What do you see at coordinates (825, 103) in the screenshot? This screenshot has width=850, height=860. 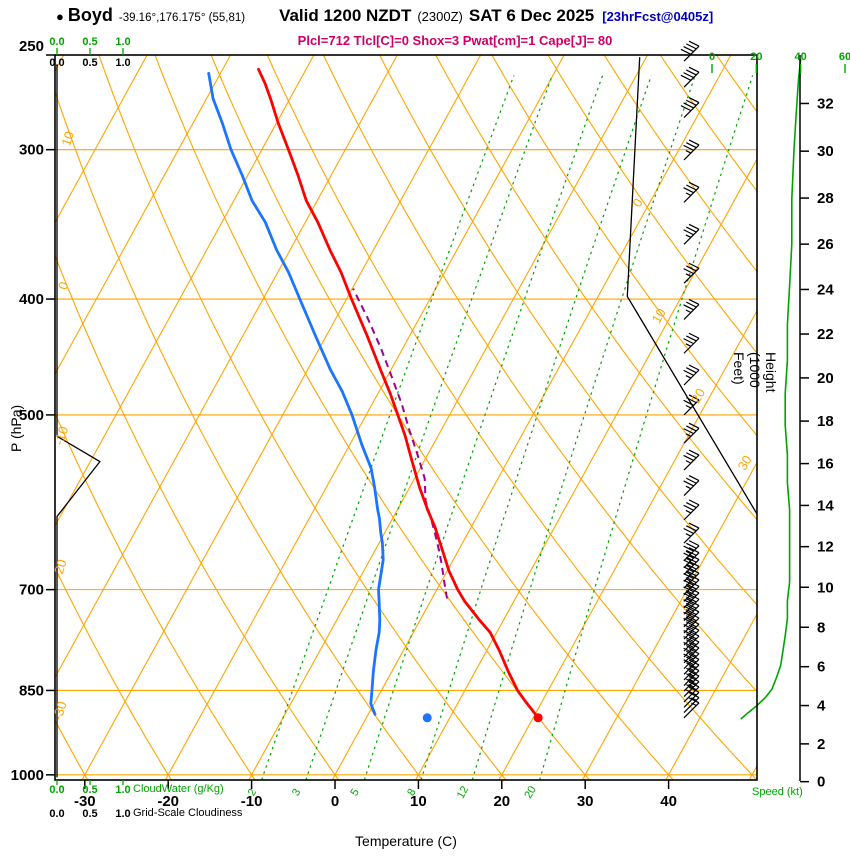 I see `svg-text: 32` at bounding box center [825, 103].